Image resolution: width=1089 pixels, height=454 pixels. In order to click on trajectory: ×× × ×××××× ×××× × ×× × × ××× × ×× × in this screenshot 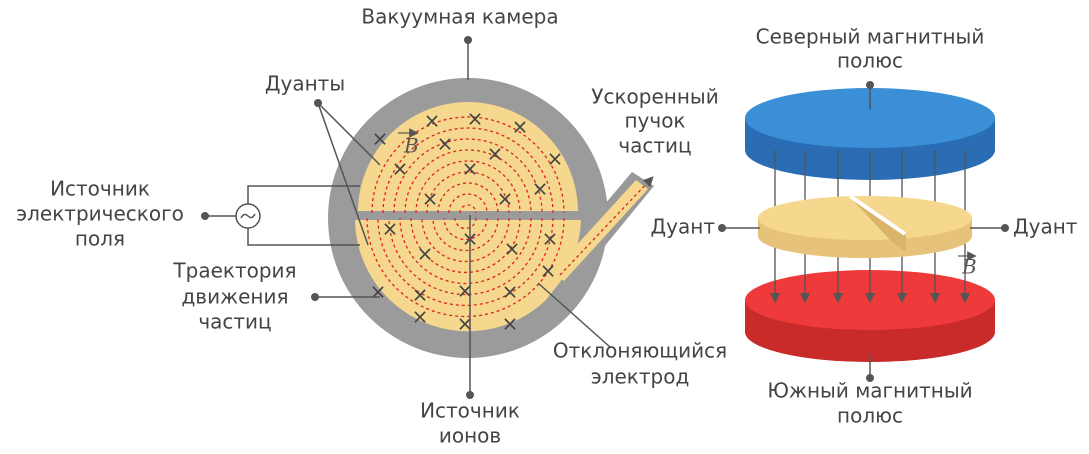, I will do `click(465, 221)`.